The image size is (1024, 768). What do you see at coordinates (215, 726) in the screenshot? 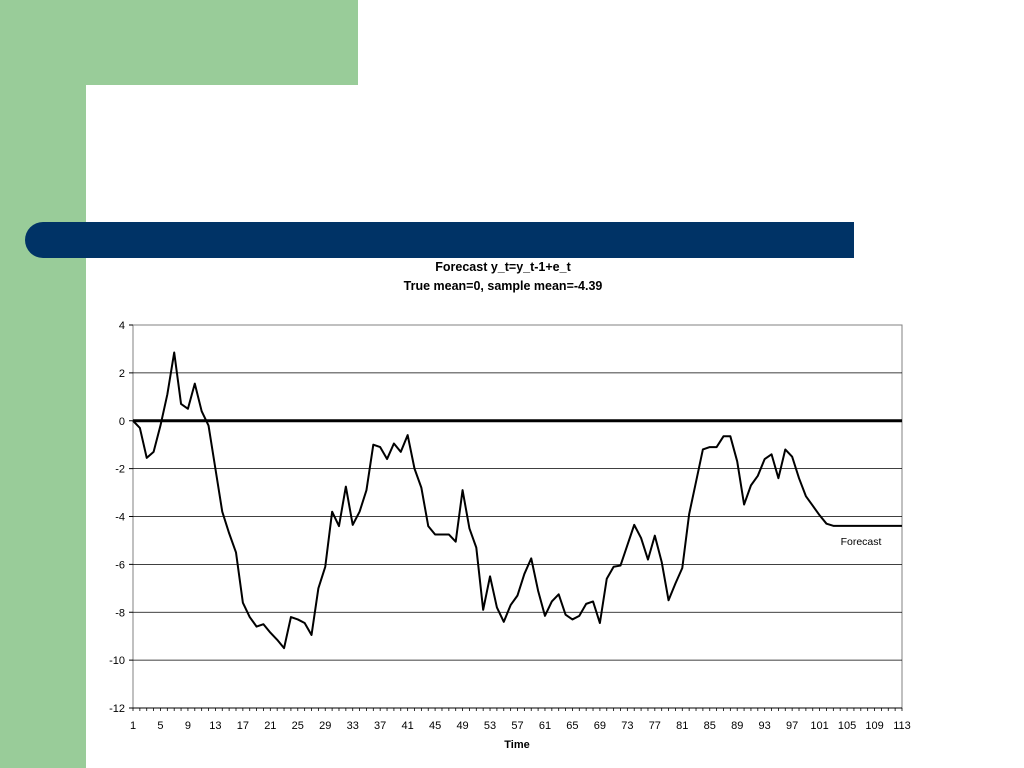
I see `x-tick-label-3: 13` at bounding box center [215, 726].